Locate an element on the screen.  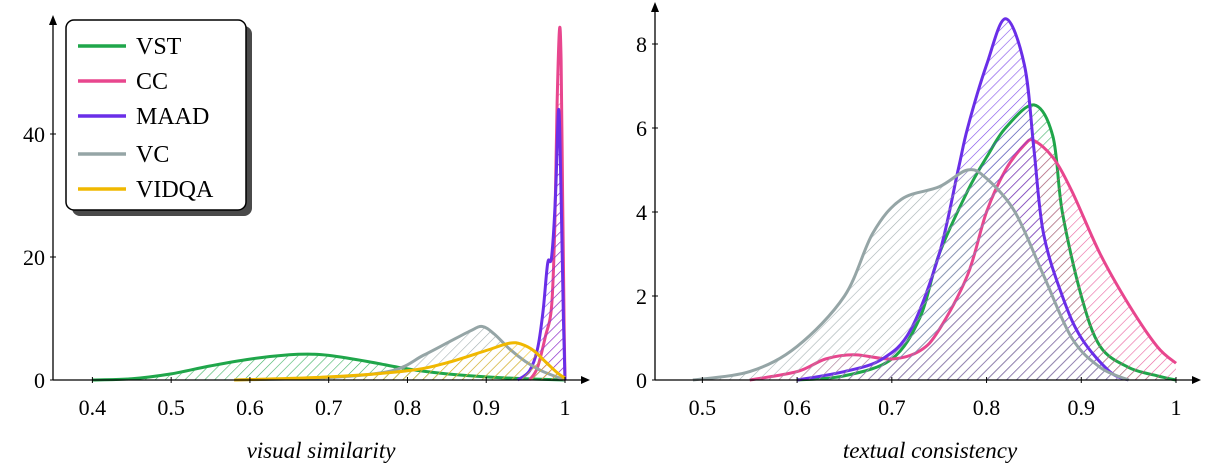
legend-item-vc: VC is located at coordinates (123, 155).